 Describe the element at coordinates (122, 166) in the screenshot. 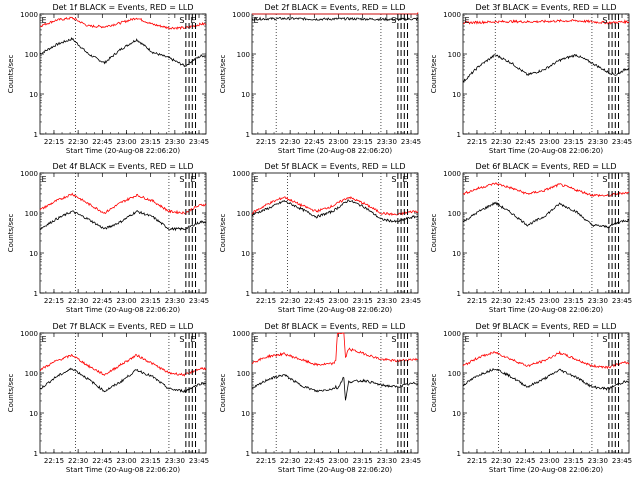

I see `chart-title: Det 4f BLACK = Events, RED = LLD` at that location.